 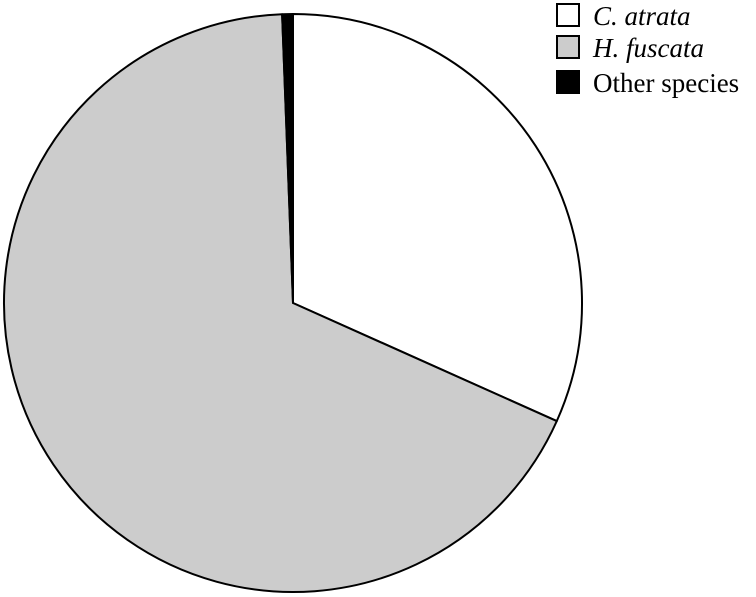 I want to click on legend-label: Other species, so click(x=666, y=83).